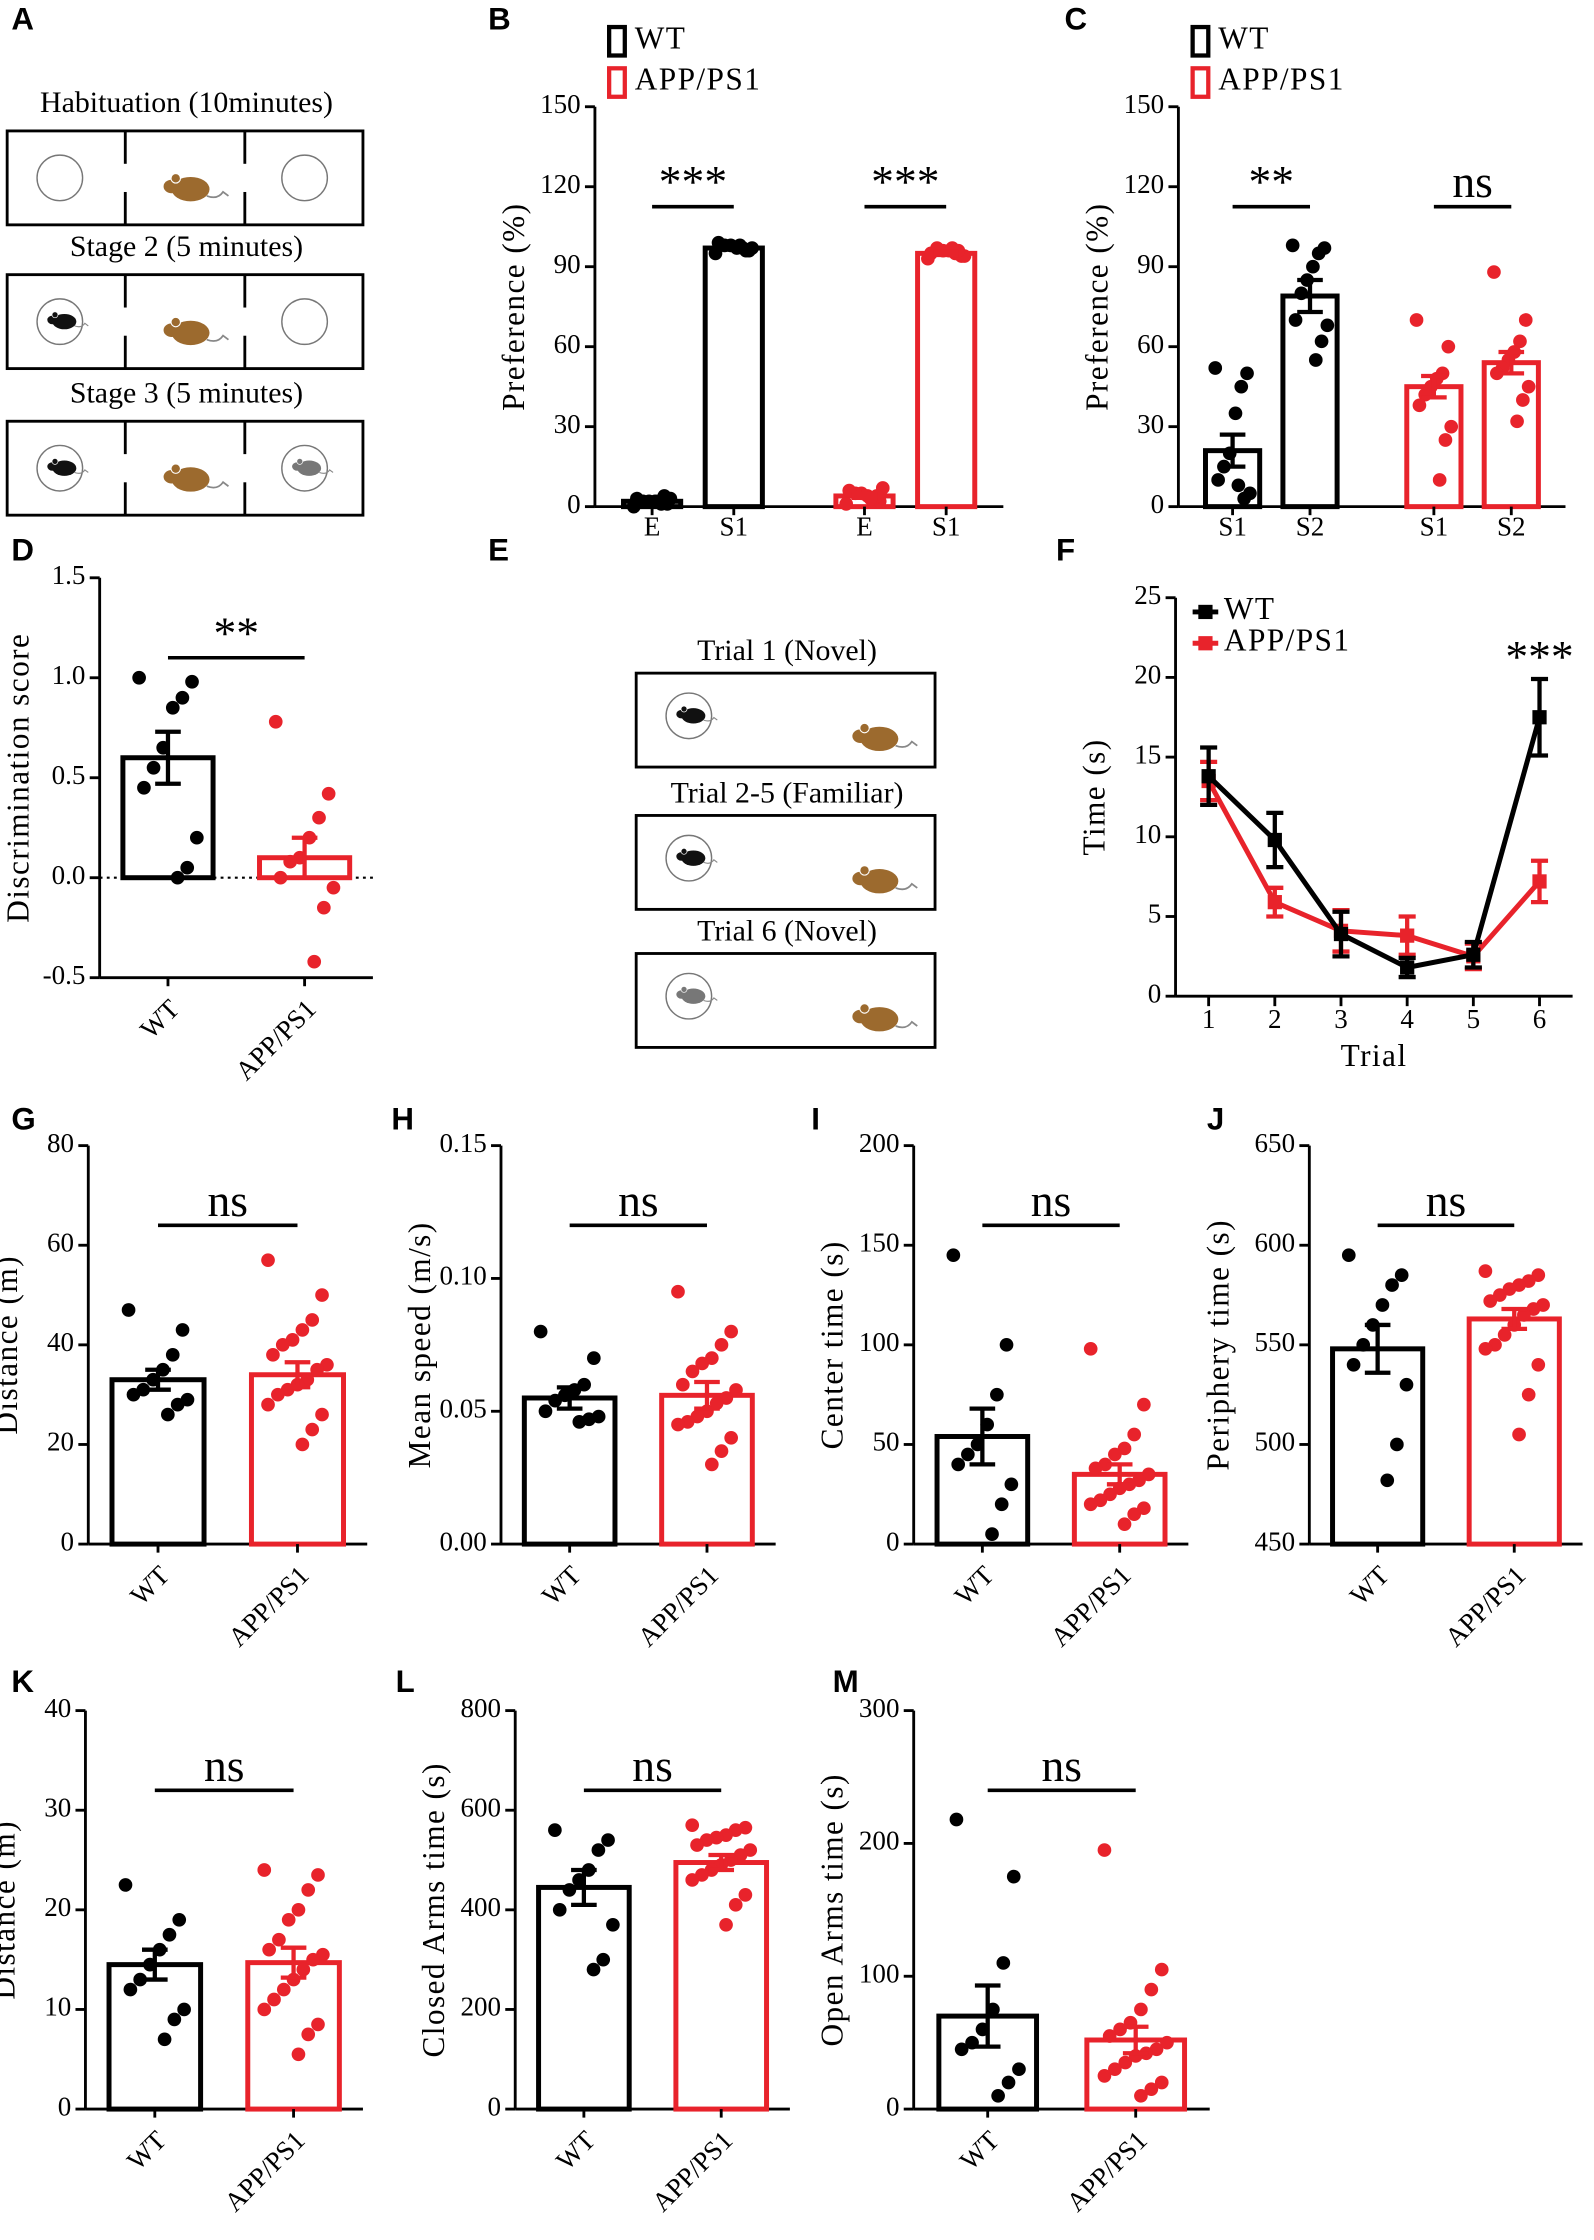 This screenshot has height=2240, width=1594. I want to click on x-tick-label: S2, so click(1511, 527).